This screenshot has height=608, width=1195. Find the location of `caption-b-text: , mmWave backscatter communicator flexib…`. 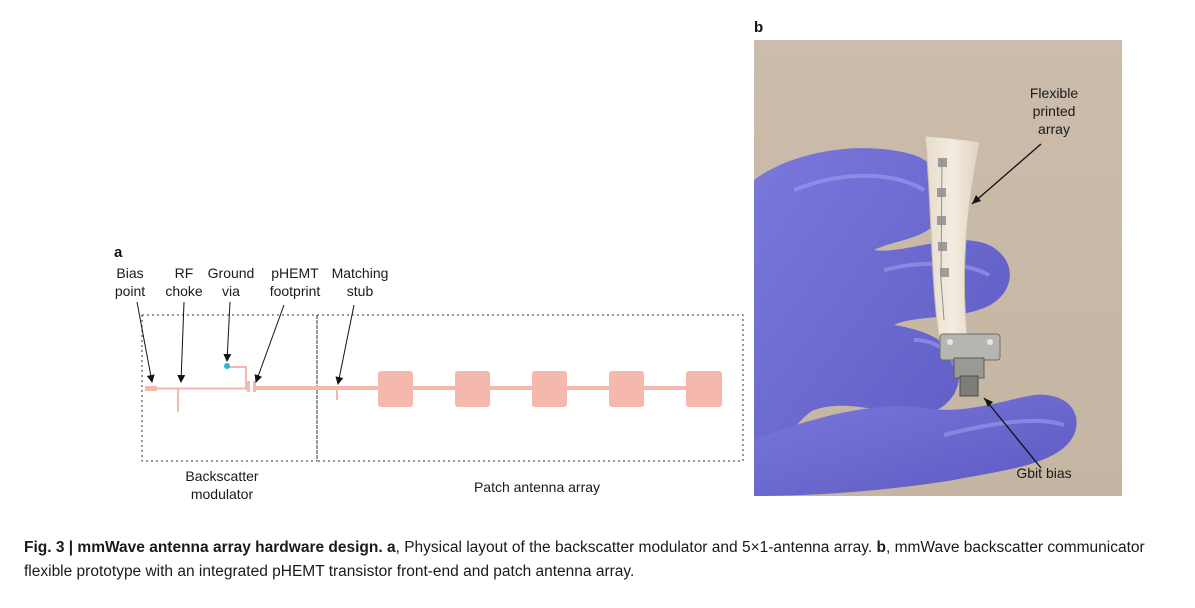

caption-b-text: , mmWave backscatter communicator flexib… is located at coordinates (584, 559).